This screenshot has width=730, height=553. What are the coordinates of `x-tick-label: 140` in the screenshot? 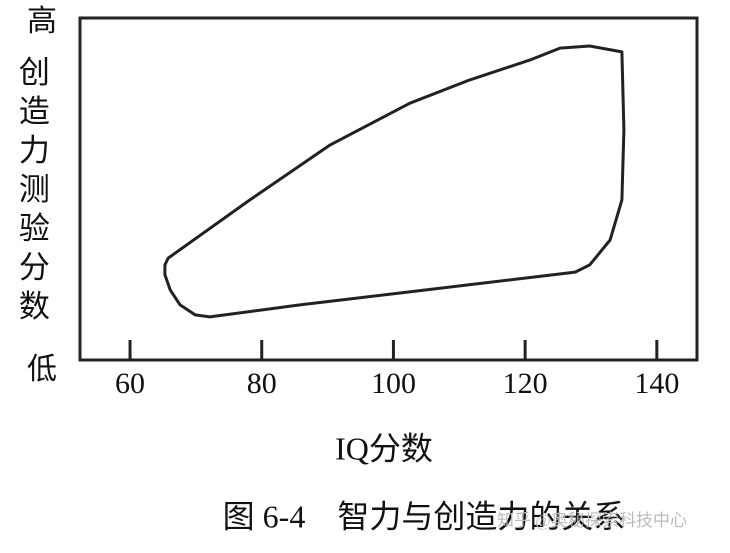 It's located at (656, 383).